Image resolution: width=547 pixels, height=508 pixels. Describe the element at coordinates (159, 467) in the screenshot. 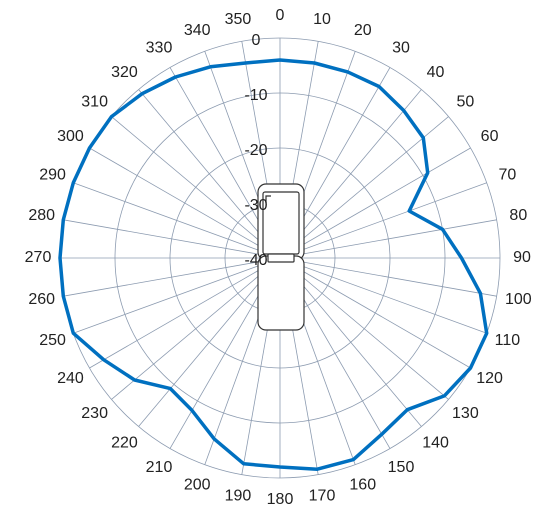

I see `angle-label: 210` at that location.